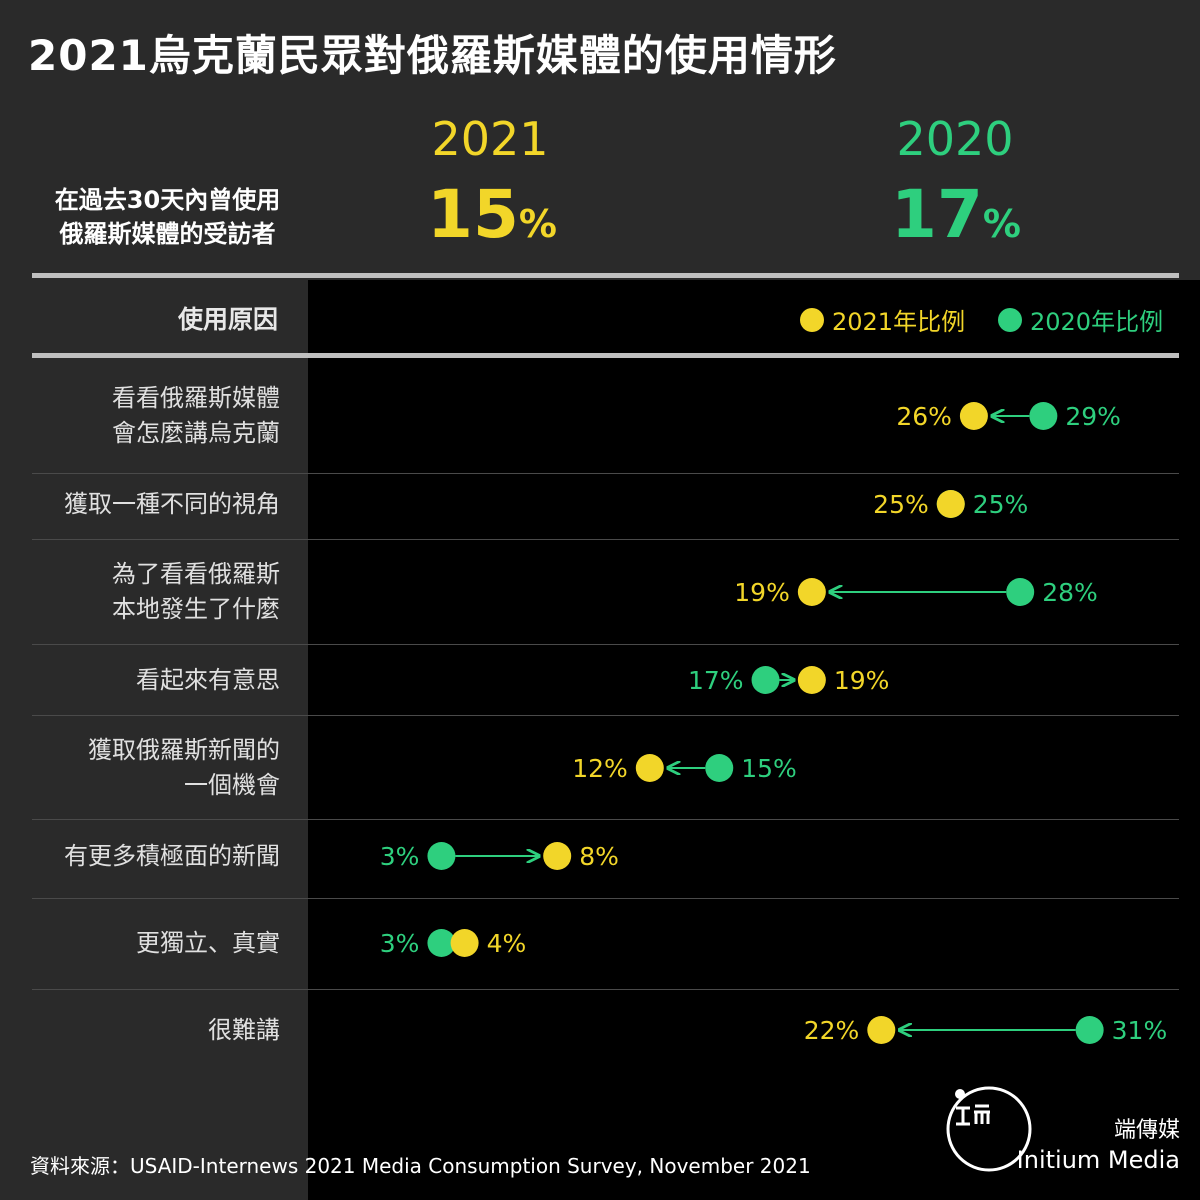 The image size is (1200, 1200). I want to click on legend-2020-dot, so click(1010, 319).